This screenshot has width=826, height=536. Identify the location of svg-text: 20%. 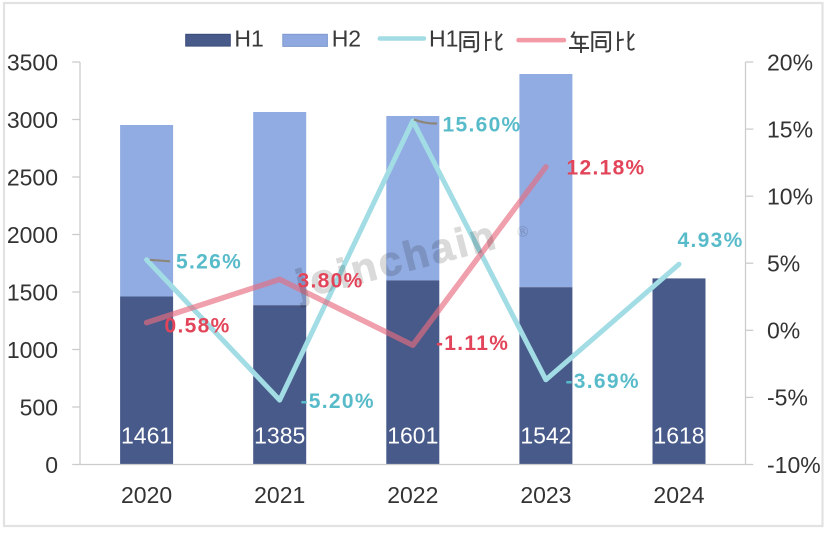
(790, 62).